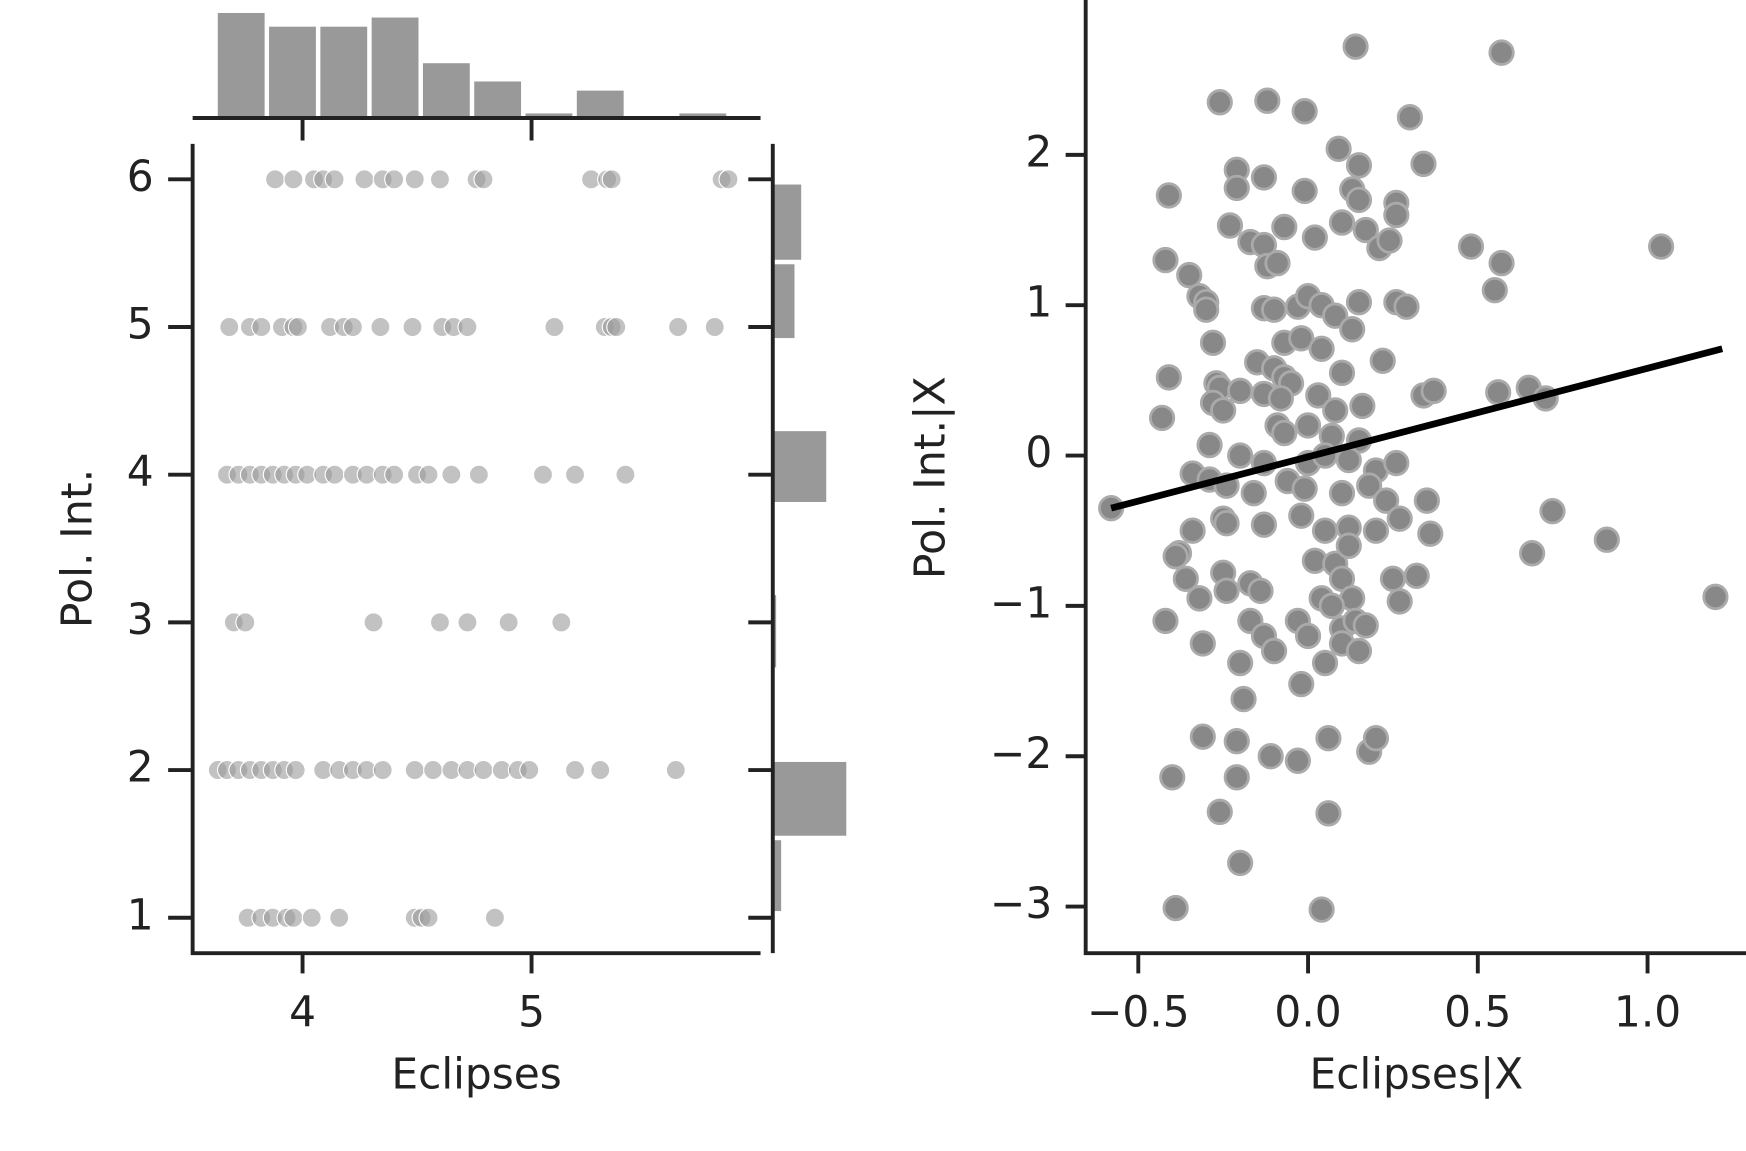  What do you see at coordinates (476, 1074) in the screenshot?
I see `x-axis-label: Eclipses` at bounding box center [476, 1074].